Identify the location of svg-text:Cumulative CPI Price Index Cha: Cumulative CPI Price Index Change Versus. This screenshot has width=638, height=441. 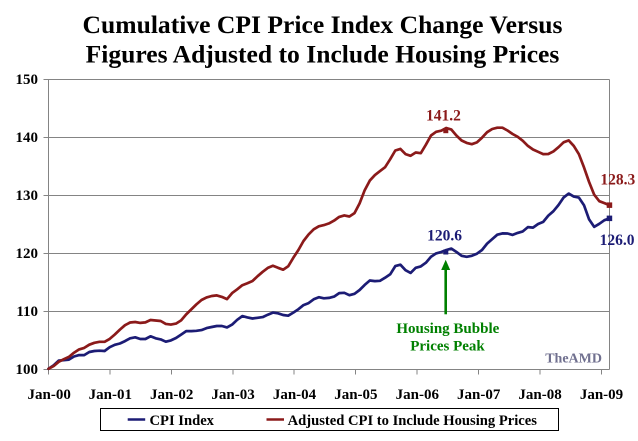
(323, 24).